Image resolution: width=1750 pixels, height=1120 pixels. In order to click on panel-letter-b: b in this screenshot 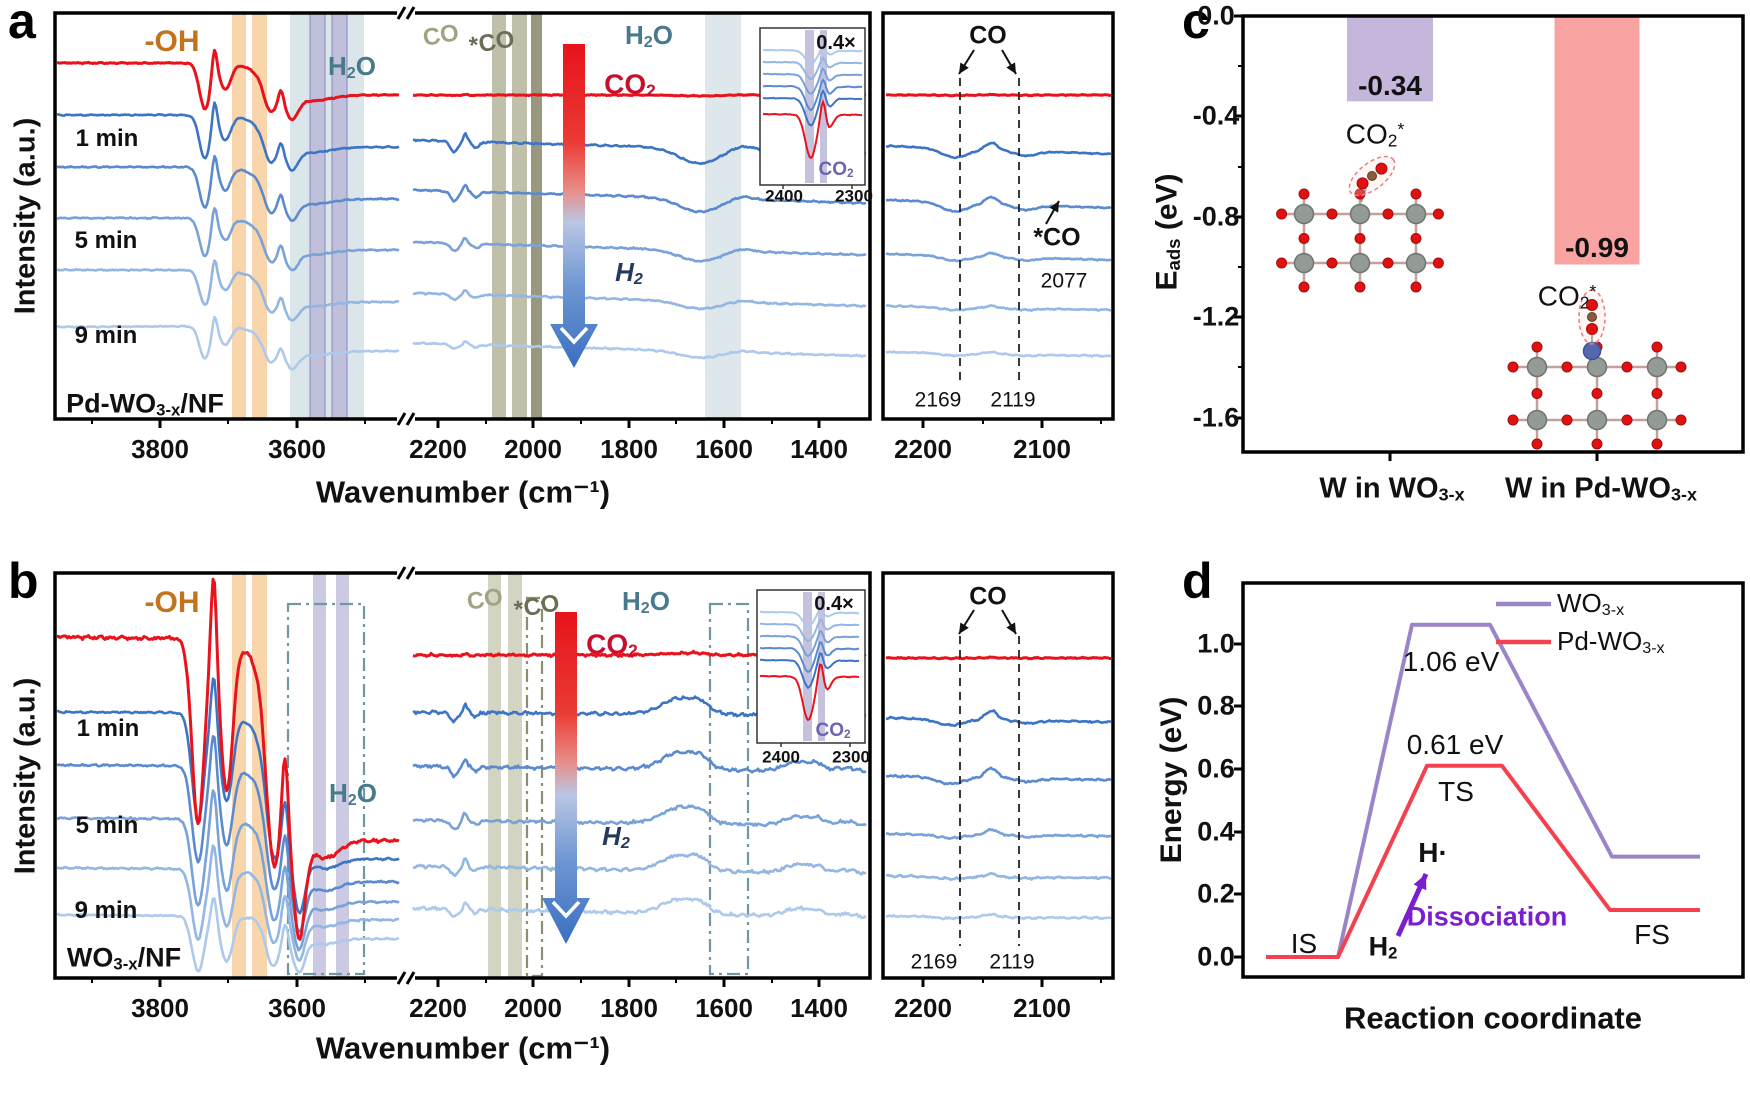, I will do `click(23, 581)`.